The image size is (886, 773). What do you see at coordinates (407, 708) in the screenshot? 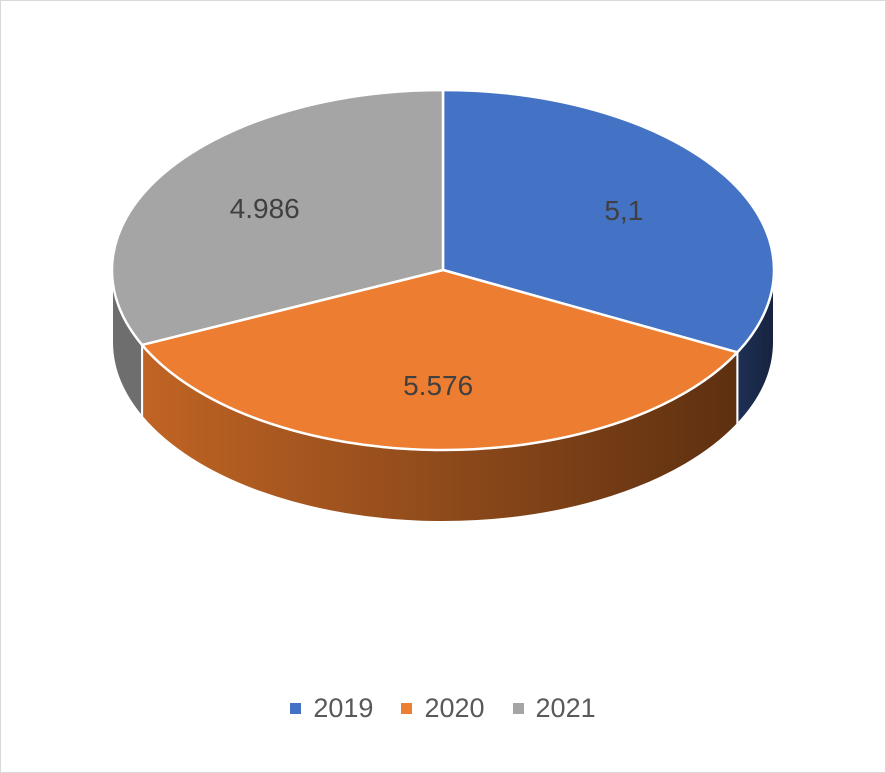
I see `legend-swatch-2020` at bounding box center [407, 708].